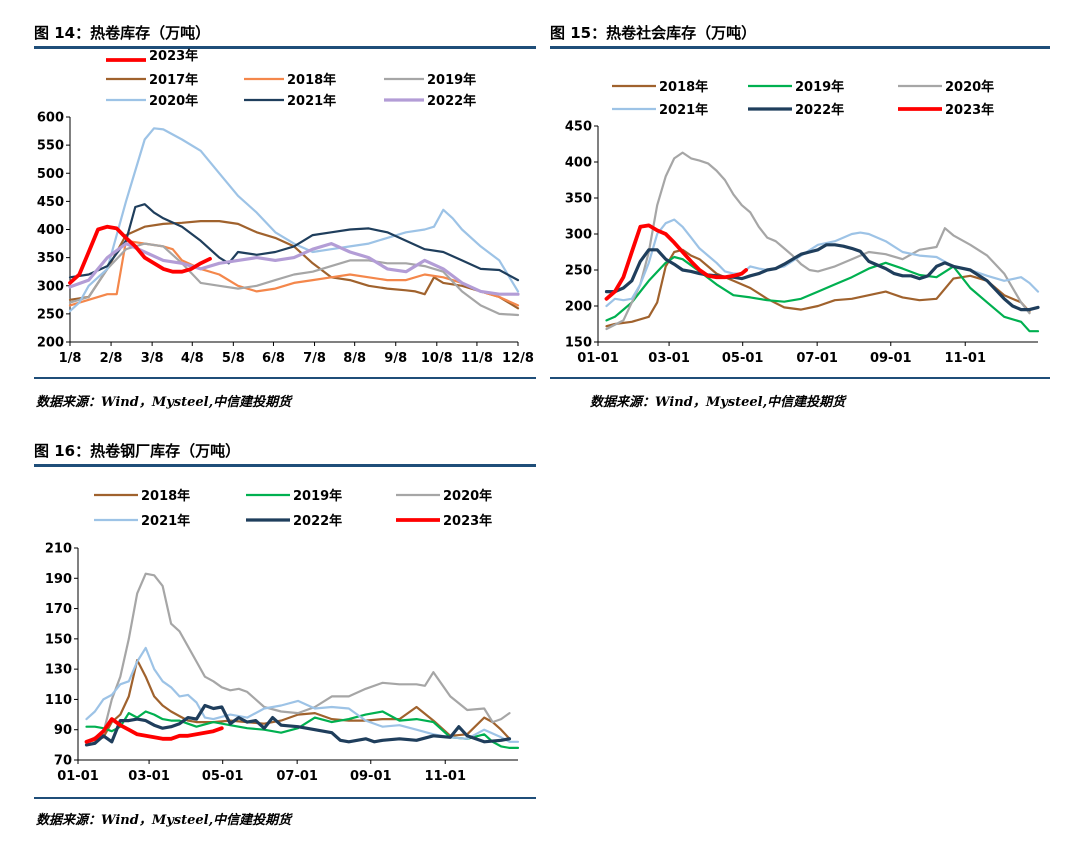 The image size is (1080, 843). Describe the element at coordinates (578, 163) in the screenshot. I see `y-tick-label: 400` at that location.